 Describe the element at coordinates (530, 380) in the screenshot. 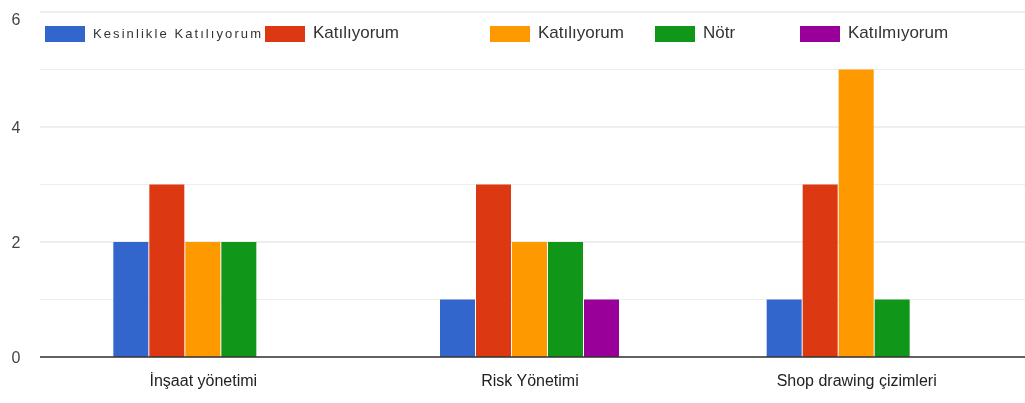

I see `x-tick-label: Risk Yönetimi` at that location.